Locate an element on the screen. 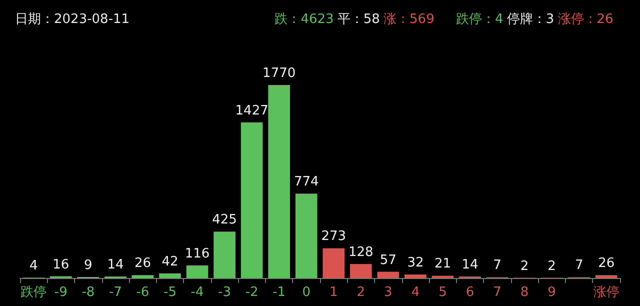 This screenshot has width=640, height=306. x-tick-label: 5 is located at coordinates (442, 292).